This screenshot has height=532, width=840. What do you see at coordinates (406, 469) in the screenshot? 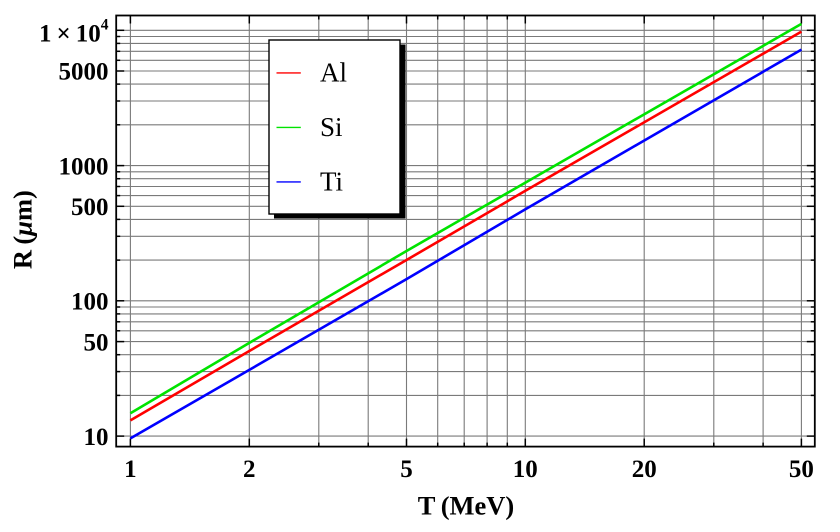
I see `svg-text: 5` at bounding box center [406, 469].